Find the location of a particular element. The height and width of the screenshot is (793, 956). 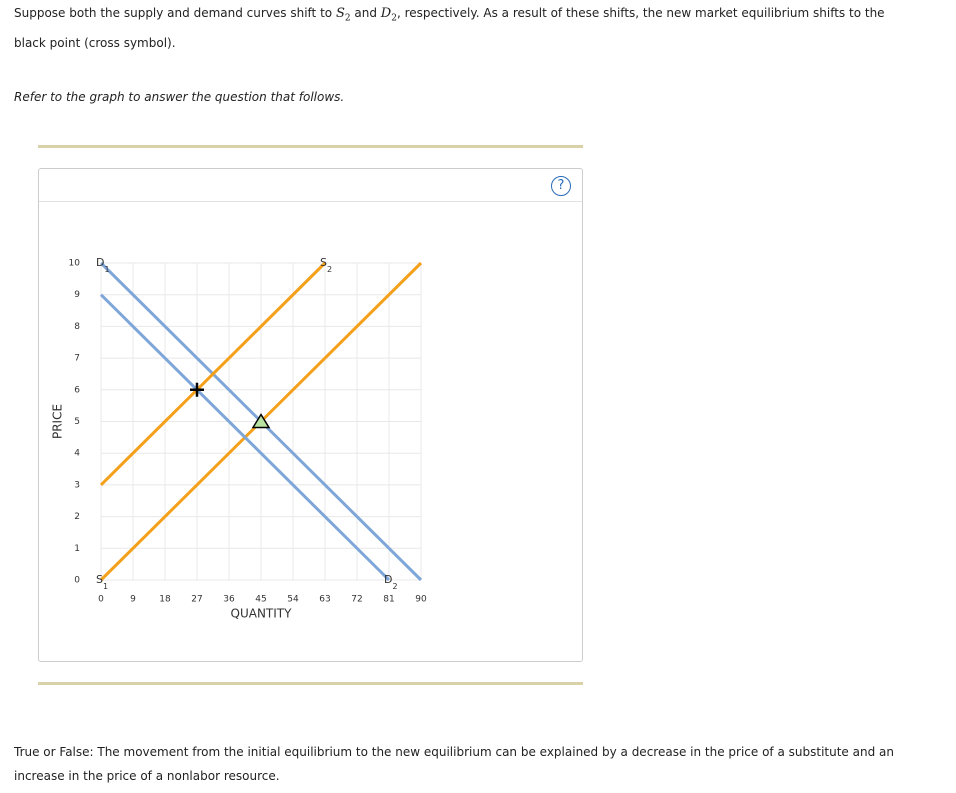

y-tick-label: 5 is located at coordinates (77, 422).